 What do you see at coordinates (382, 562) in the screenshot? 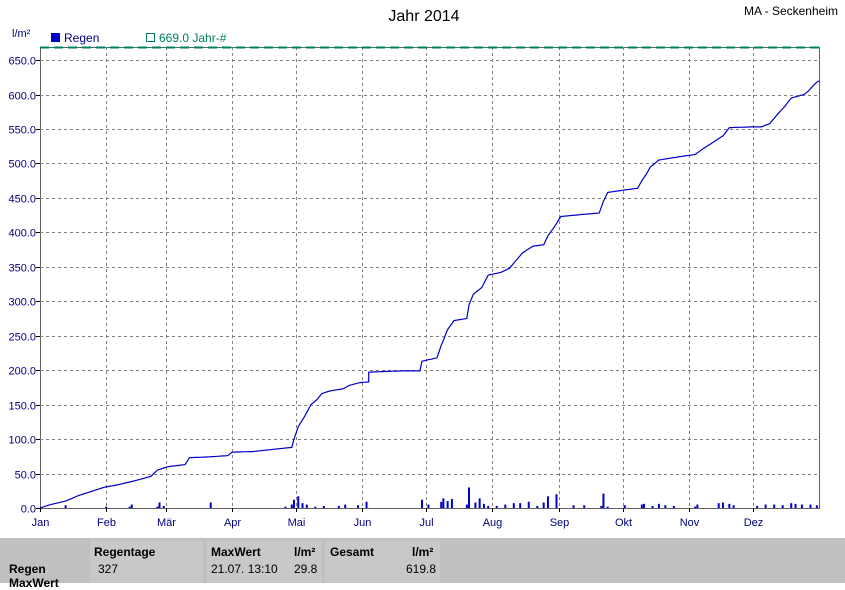
I see `gesamt-panel` at bounding box center [382, 562].